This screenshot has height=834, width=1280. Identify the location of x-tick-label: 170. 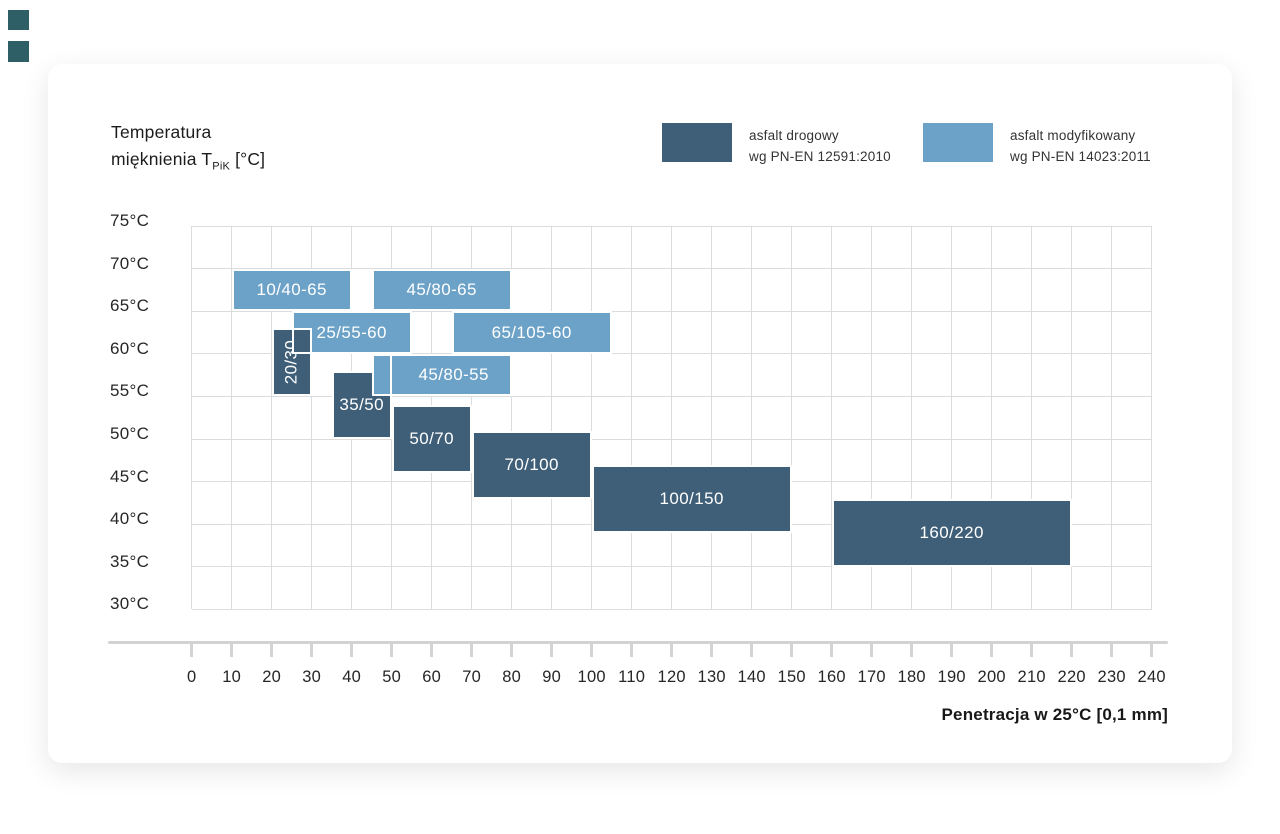
(871, 677).